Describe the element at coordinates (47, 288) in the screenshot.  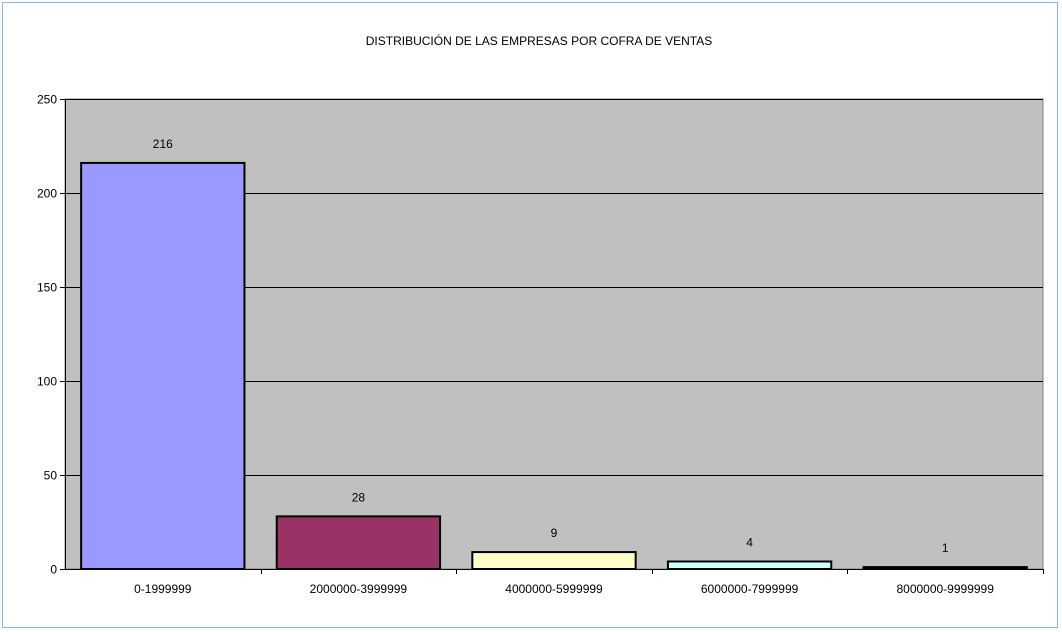
I see `y-tick-label: 150` at that location.